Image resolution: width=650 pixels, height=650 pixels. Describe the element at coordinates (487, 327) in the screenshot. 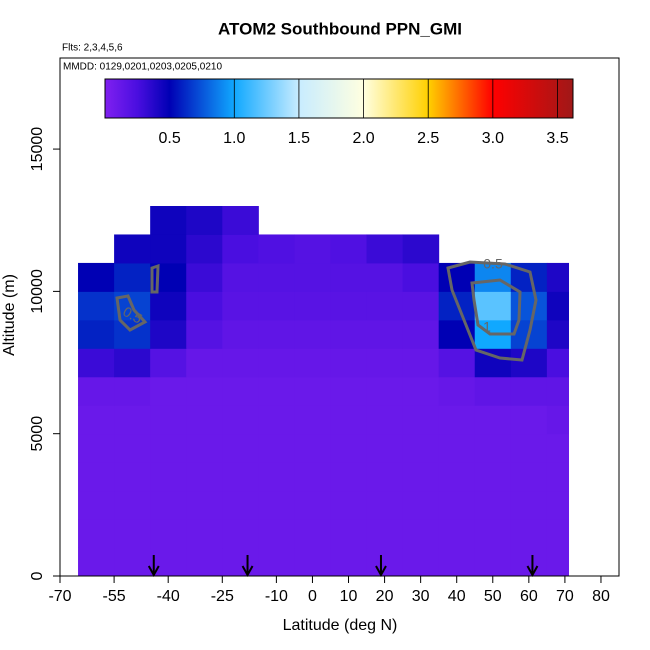

I see `contour-label: 1` at that location.